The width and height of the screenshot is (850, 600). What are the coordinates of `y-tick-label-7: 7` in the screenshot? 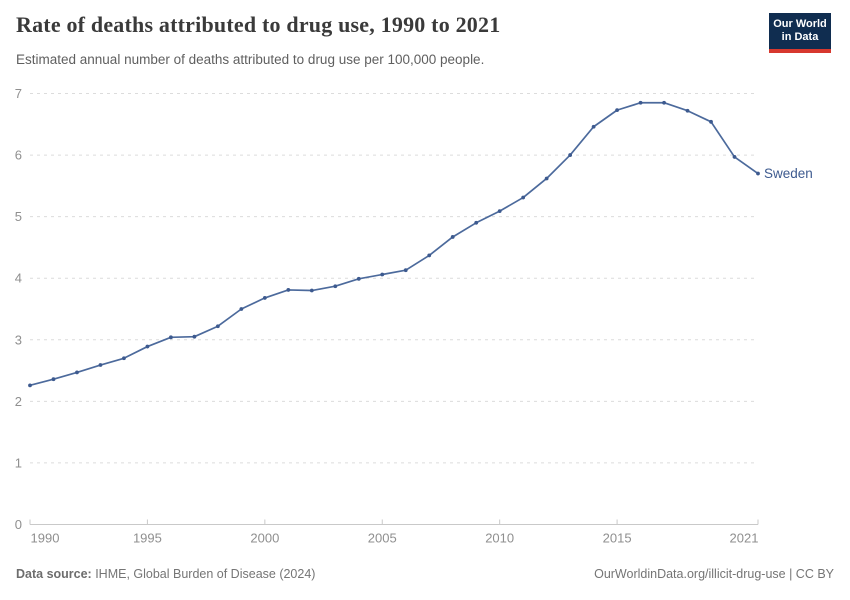 It's located at (18, 93).